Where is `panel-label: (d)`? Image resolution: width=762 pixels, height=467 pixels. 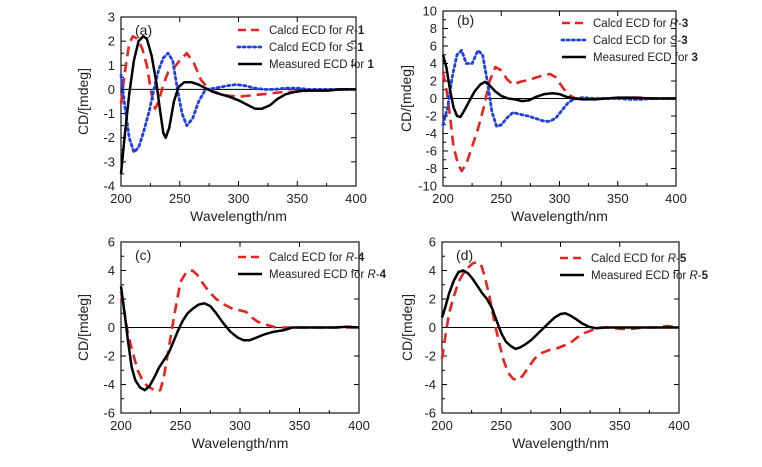
panel-label: (d) is located at coordinates (464, 255).